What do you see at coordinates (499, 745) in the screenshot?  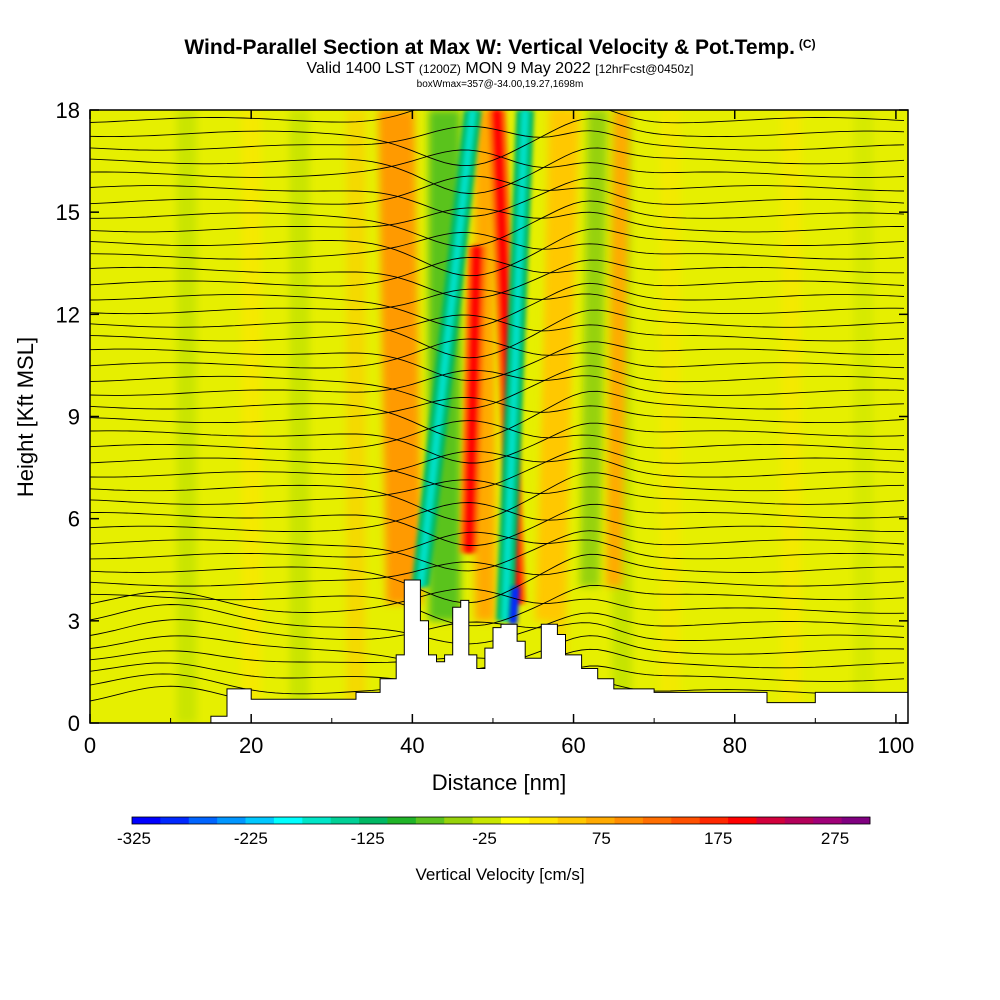 I see `x-tick-labels: 0 20 40 60 80 100` at bounding box center [499, 745].